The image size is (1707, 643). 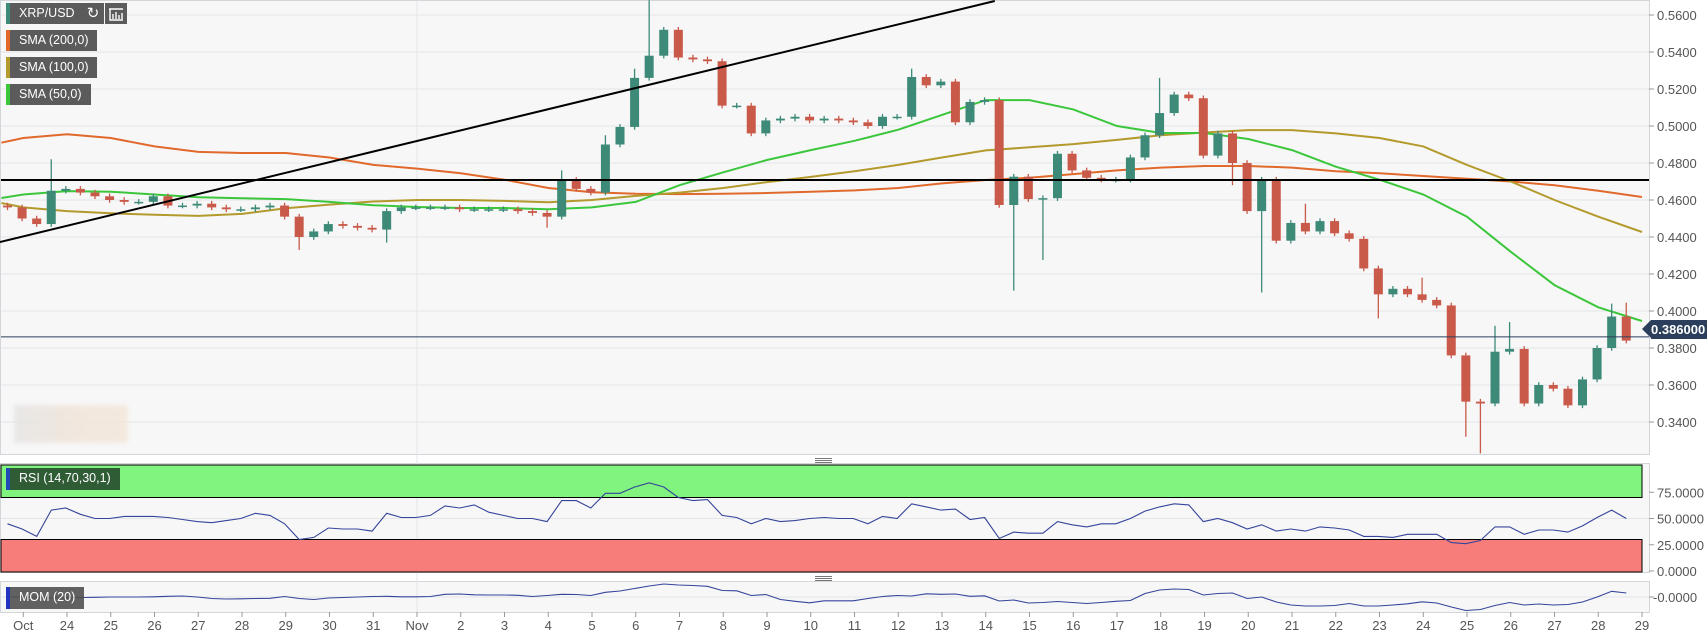 I want to click on legend-symbol: XRP/USD, so click(x=45, y=13).